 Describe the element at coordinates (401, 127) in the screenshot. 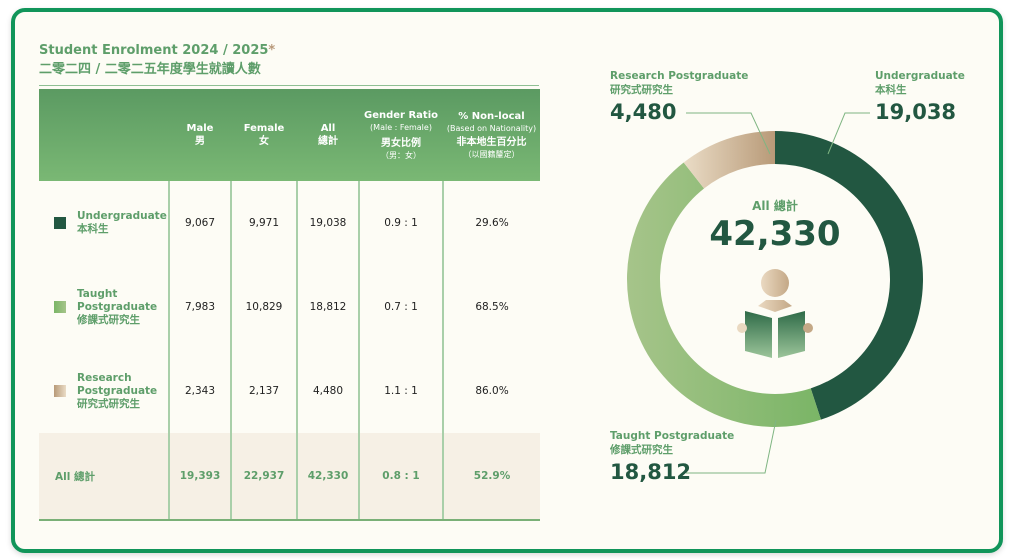

I see `header-ratio-sub-en: (Male : Female)` at that location.